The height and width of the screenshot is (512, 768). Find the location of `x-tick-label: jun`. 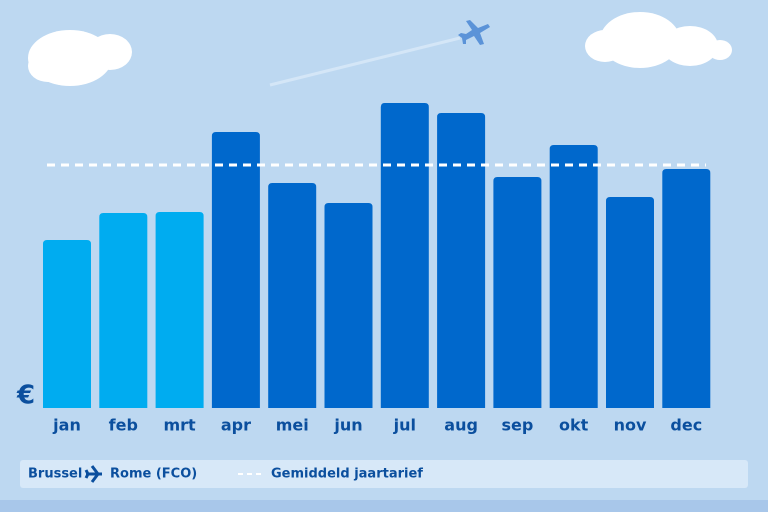

x-tick-label: jun is located at coordinates (347, 425).